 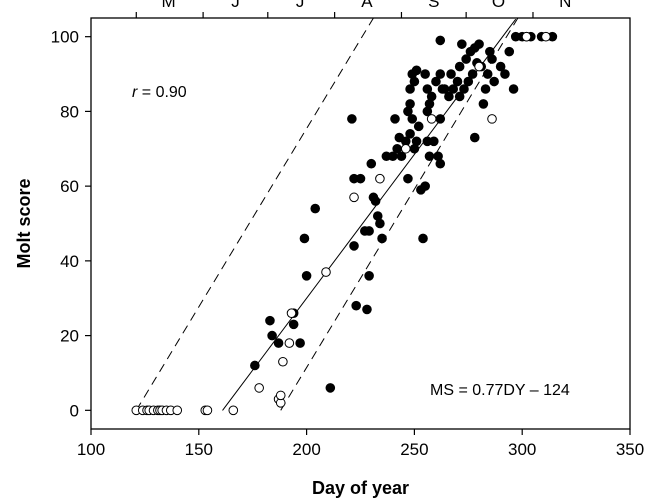 What do you see at coordinates (69, 261) in the screenshot?
I see `y-tick-label: 40` at bounding box center [69, 261].